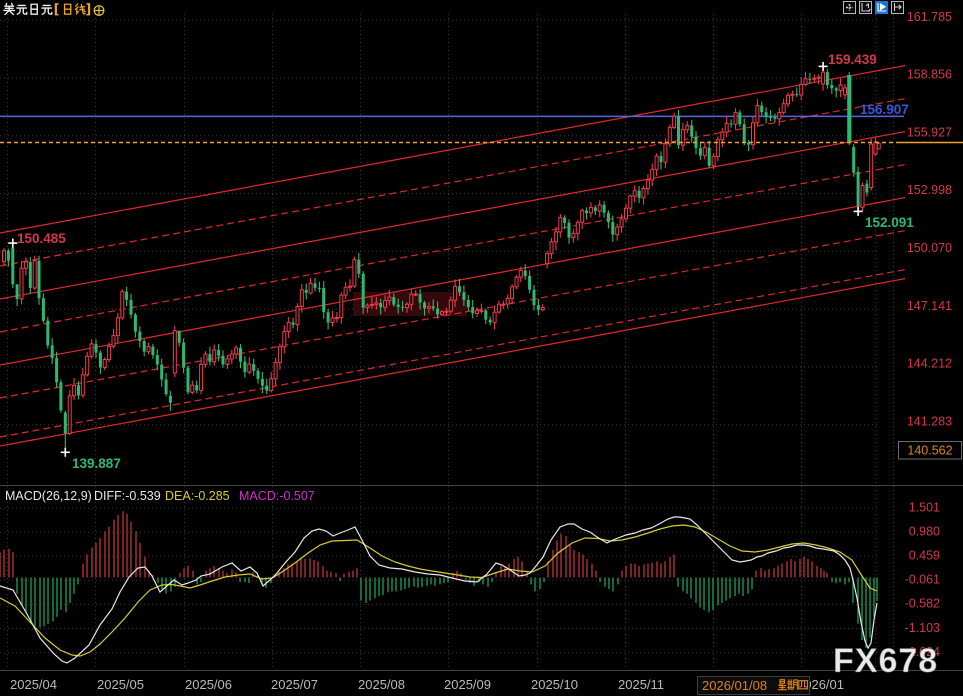 This screenshot has height=696, width=963. What do you see at coordinates (208, 684) in the screenshot?
I see `svg-text: 2025/06` at bounding box center [208, 684].